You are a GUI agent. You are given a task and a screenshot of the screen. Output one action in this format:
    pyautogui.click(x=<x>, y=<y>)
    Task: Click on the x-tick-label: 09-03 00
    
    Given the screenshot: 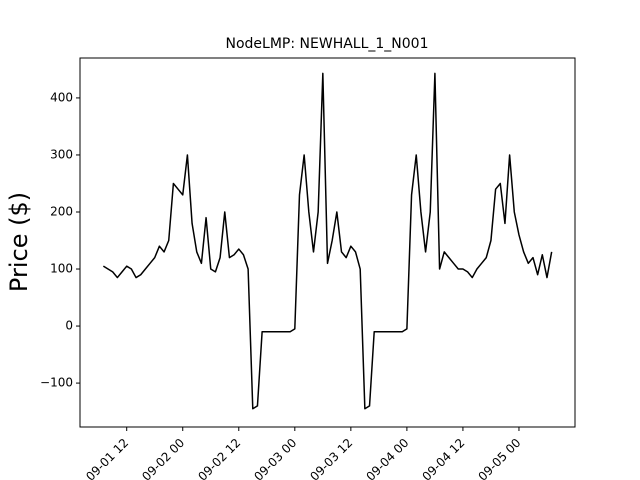 What is the action you would take?
    pyautogui.click(x=275, y=458)
    